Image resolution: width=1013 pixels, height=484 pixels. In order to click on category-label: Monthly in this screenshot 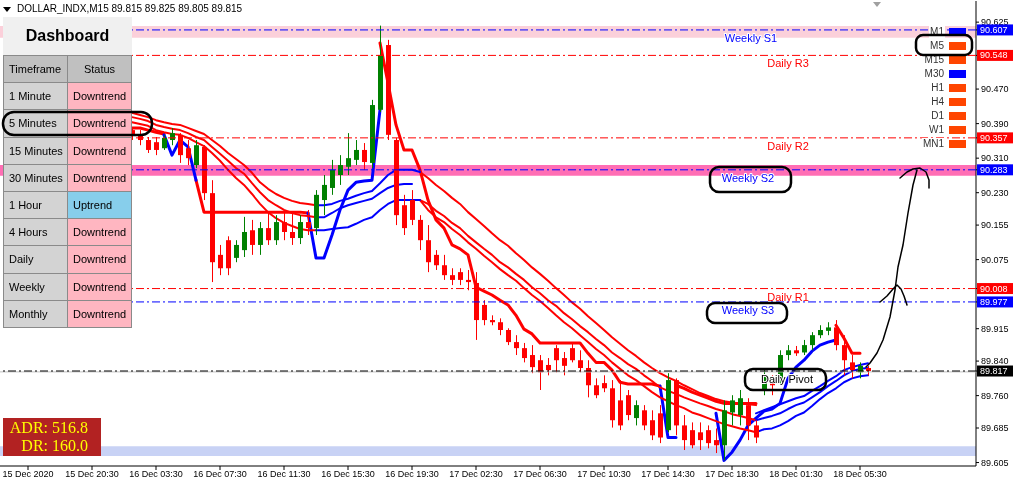, I will do `click(35, 313)`.